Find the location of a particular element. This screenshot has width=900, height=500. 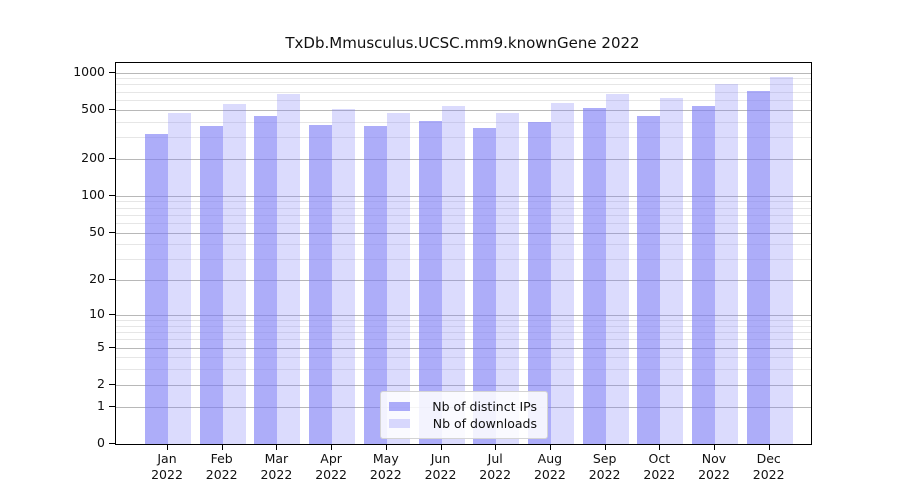

x-axis-tick-label: Jun 2022 is located at coordinates (440, 466).